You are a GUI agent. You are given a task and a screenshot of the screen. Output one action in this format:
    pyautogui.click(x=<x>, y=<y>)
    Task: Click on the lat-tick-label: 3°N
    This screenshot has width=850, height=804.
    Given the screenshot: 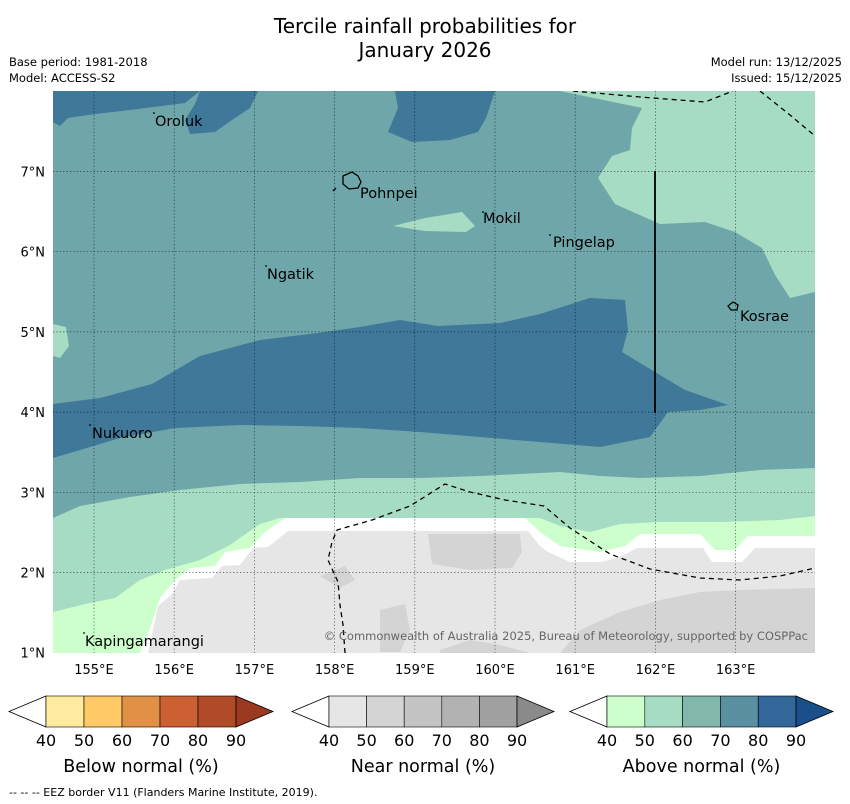 What is the action you would take?
    pyautogui.click(x=33, y=493)
    